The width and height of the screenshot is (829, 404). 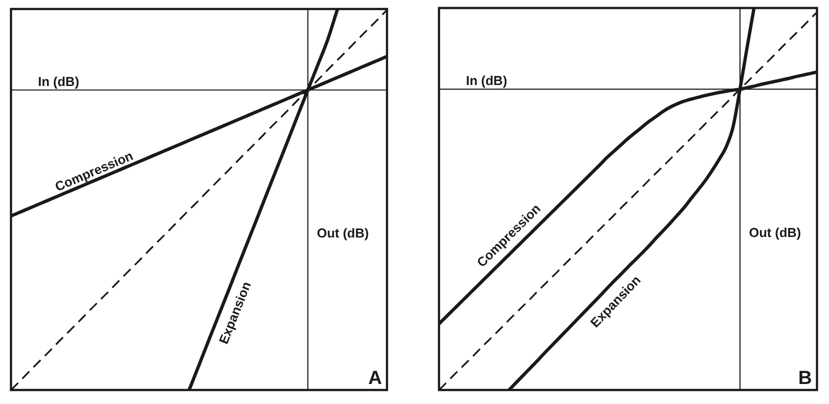 I want to click on text: A, so click(x=375, y=378).